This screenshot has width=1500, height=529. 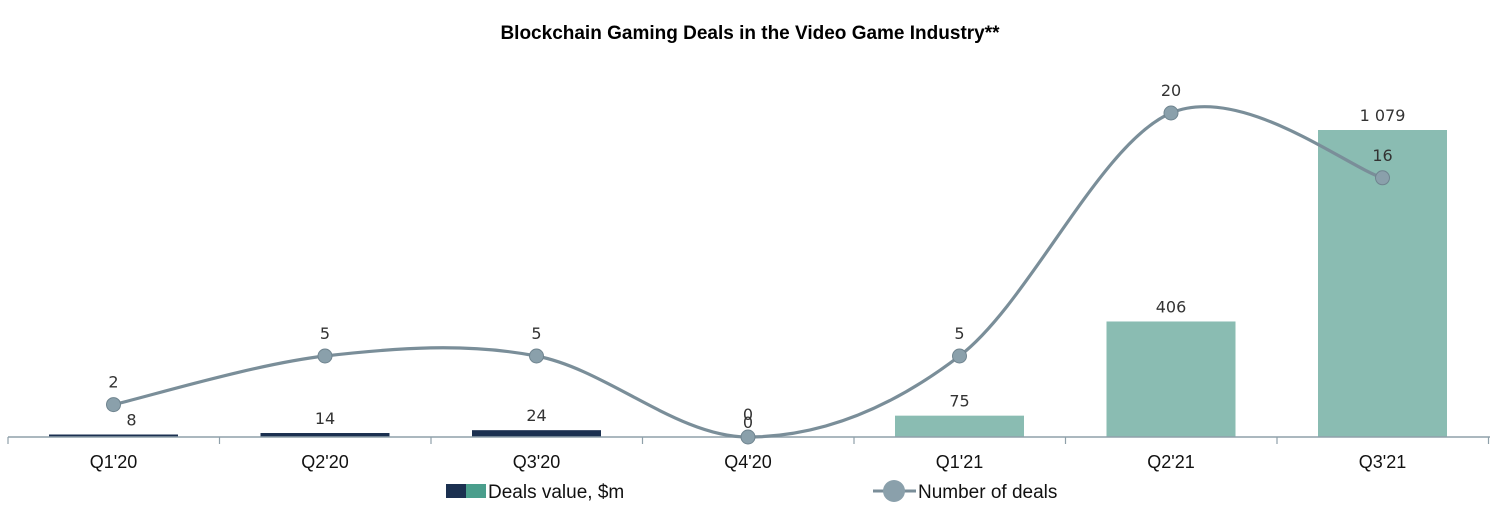 I want to click on bar-value-label: 24, so click(x=536, y=415).